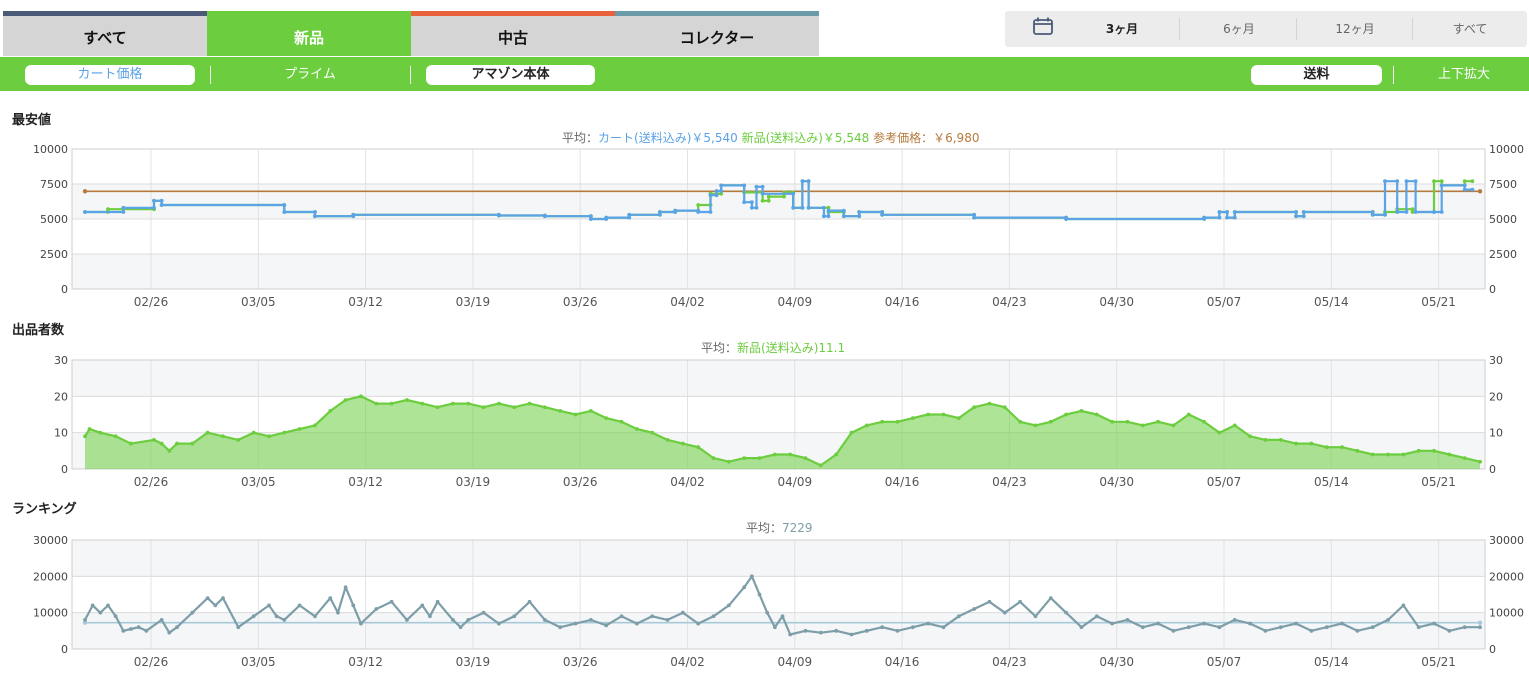 Image resolution: width=1529 pixels, height=674 pixels. Describe the element at coordinates (1009, 662) in the screenshot. I see `x-tick-label: 04/23` at that location.